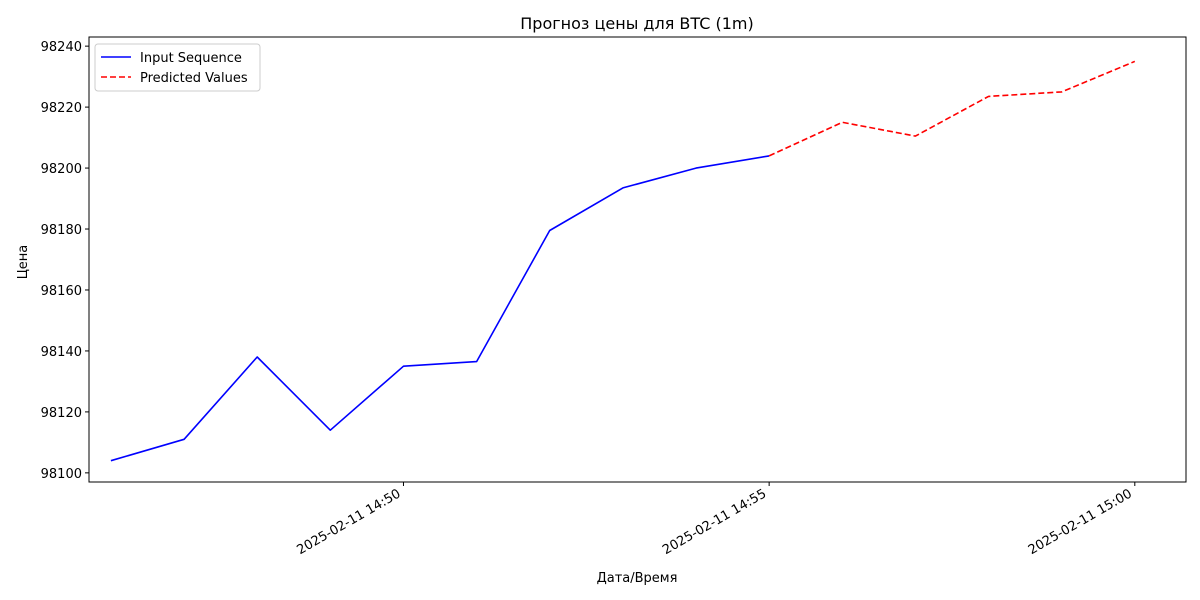 The image size is (1200, 600). What do you see at coordinates (1080, 522) in the screenshot?
I see `x-tick-label: 2025-02-11 15:00` at bounding box center [1080, 522].